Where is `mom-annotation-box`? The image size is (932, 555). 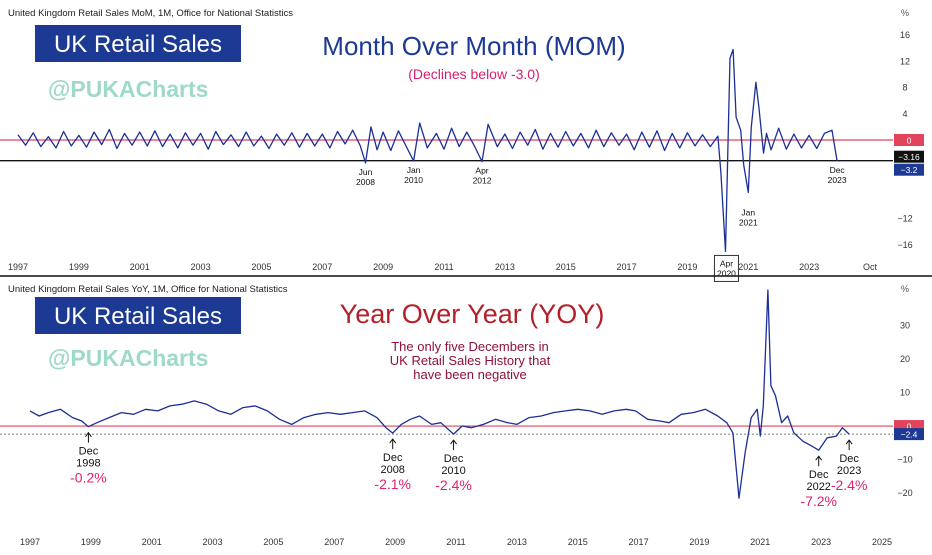 mom-annotation-box is located at coordinates (726, 268).